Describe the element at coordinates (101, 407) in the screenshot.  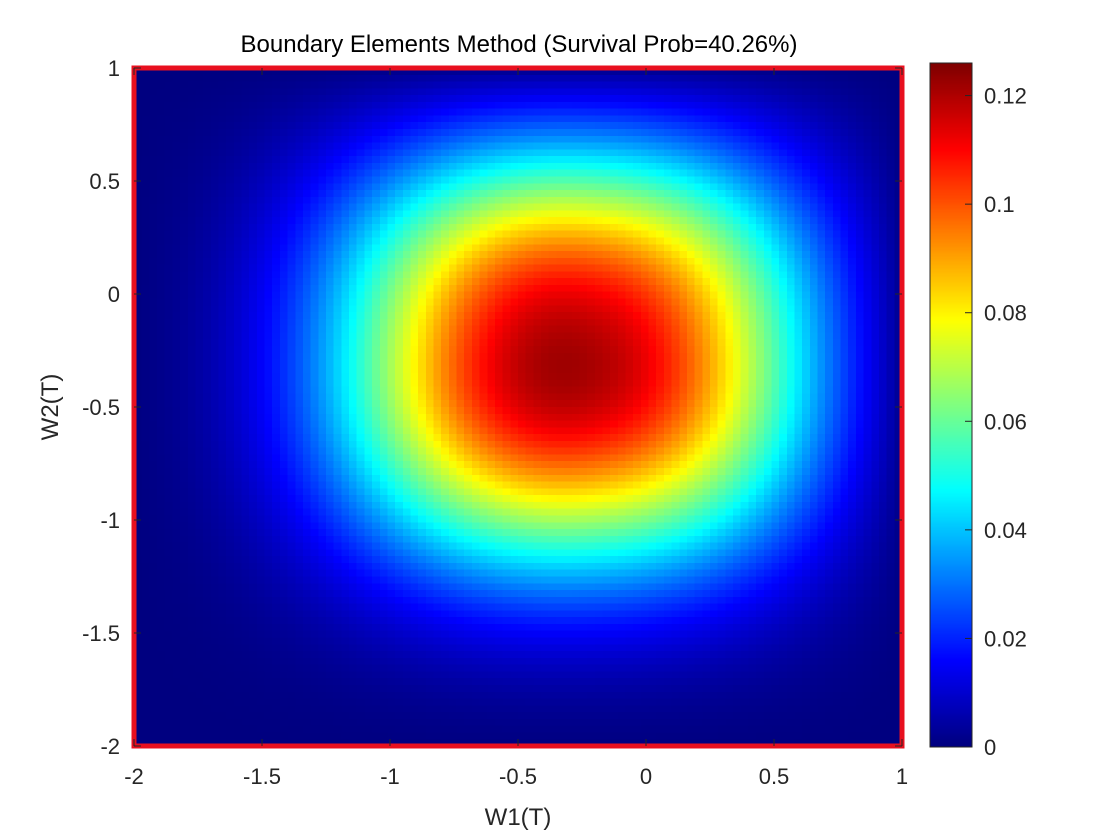
I see `y-tick-label: -0.5` at that location.